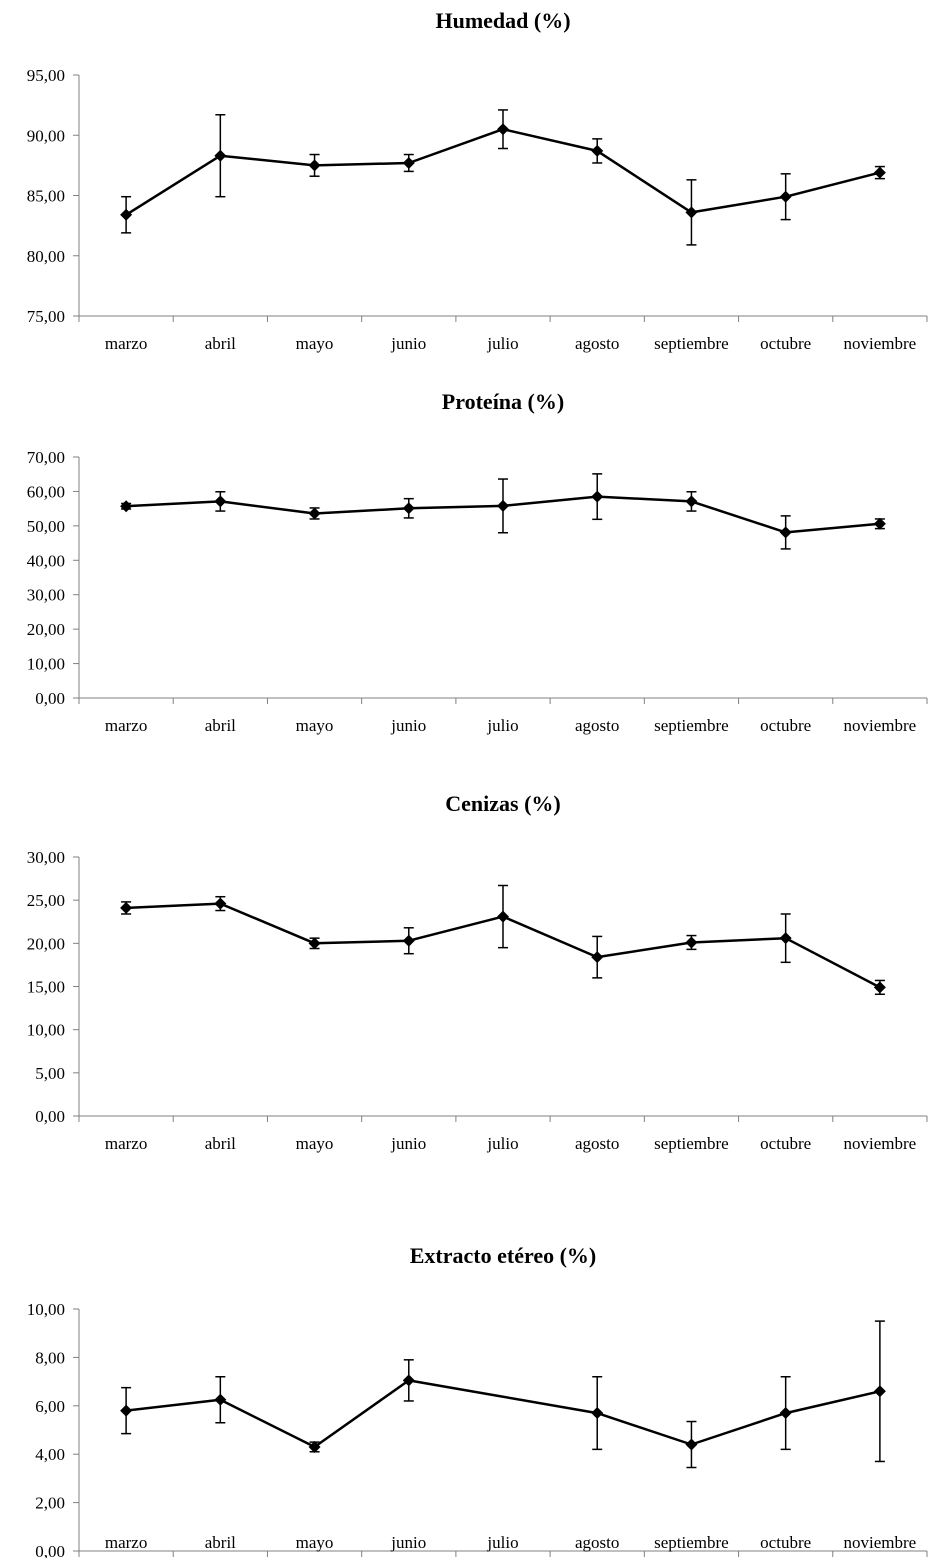 The height and width of the screenshot is (1558, 928). Describe the element at coordinates (46, 526) in the screenshot. I see `y-tick-label: 50,00` at that location.